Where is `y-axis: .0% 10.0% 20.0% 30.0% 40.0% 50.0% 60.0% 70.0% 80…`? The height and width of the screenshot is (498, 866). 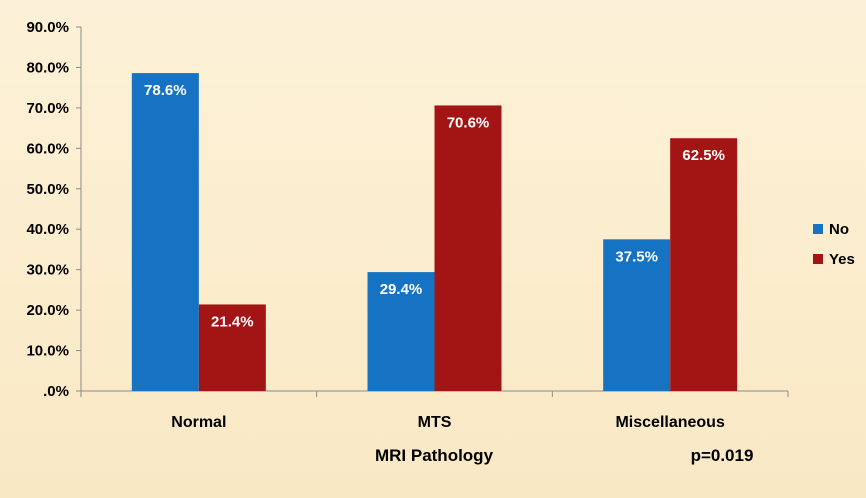
y-axis: .0% 10.0% 20.0% 30.0% 40.0% 50.0% 60.0% 70.0% 80… is located at coordinates (54, 209).